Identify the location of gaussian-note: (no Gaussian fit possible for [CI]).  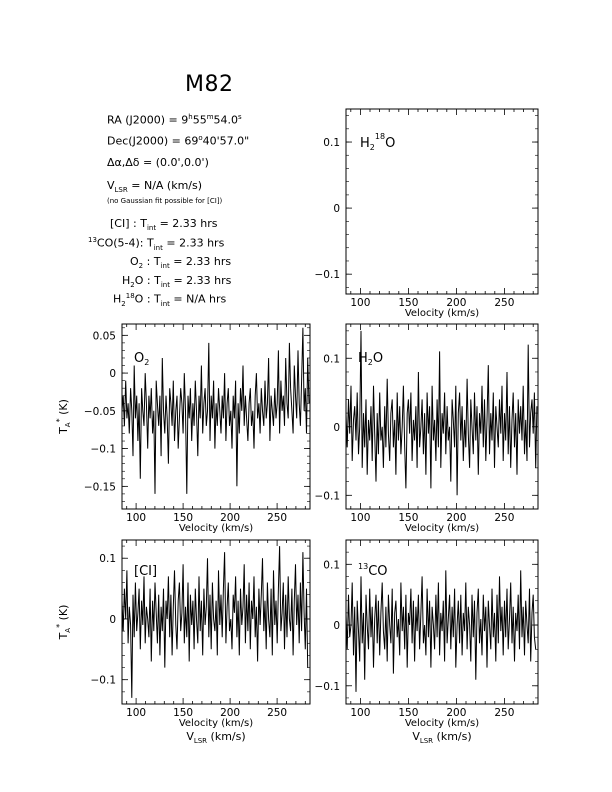
(165, 201).